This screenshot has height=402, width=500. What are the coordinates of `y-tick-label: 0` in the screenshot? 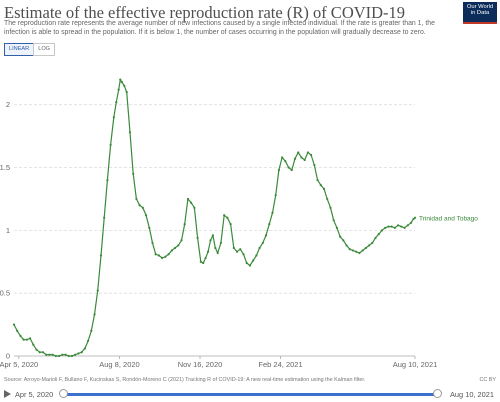 It's located at (8, 356).